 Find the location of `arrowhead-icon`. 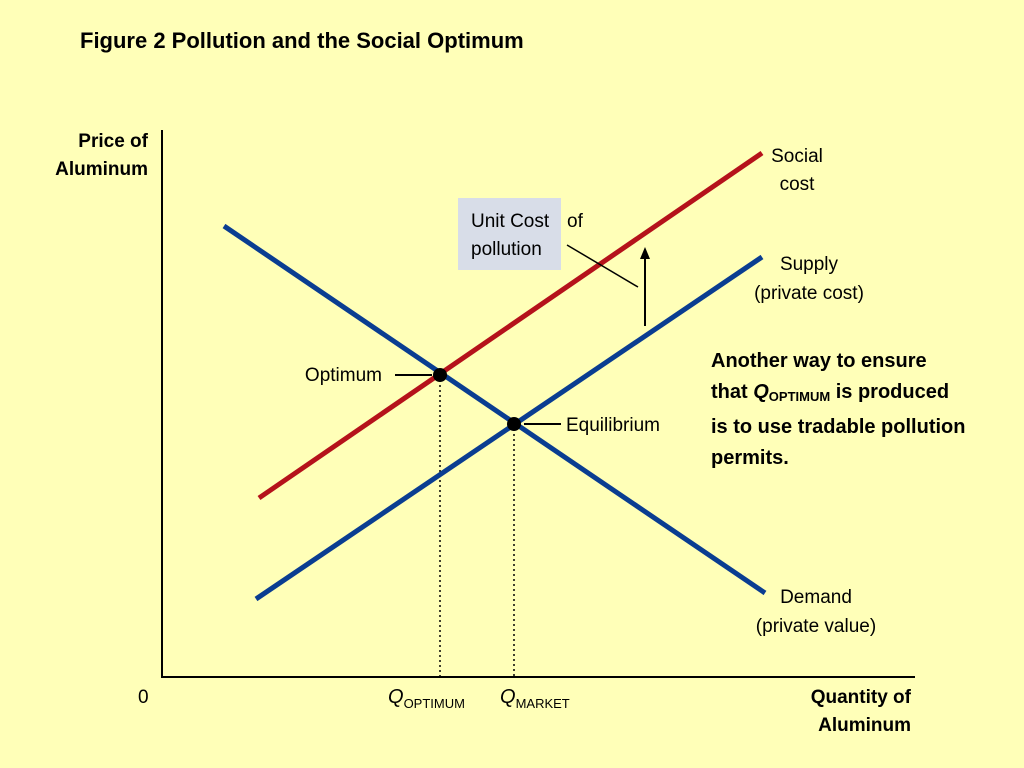

arrowhead-icon is located at coordinates (645, 253).